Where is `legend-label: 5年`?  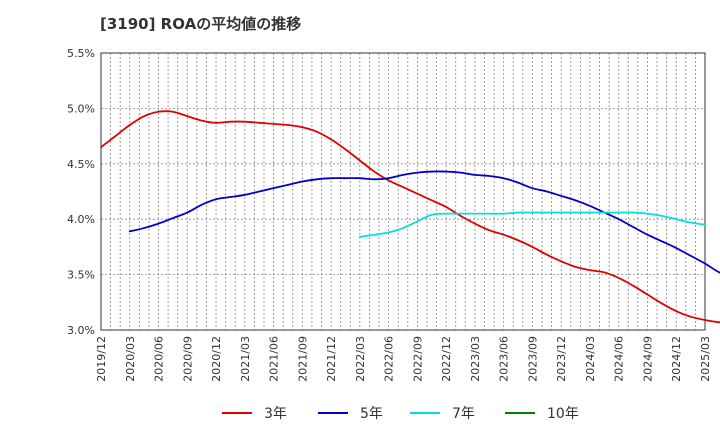
legend-label: 5年 is located at coordinates (371, 414).